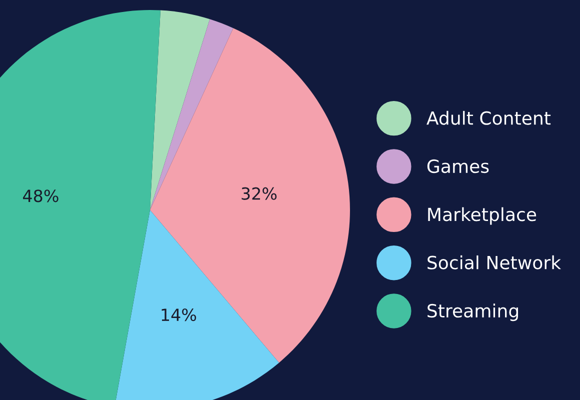  I want to click on legend-label: Adult Content, so click(488, 117).